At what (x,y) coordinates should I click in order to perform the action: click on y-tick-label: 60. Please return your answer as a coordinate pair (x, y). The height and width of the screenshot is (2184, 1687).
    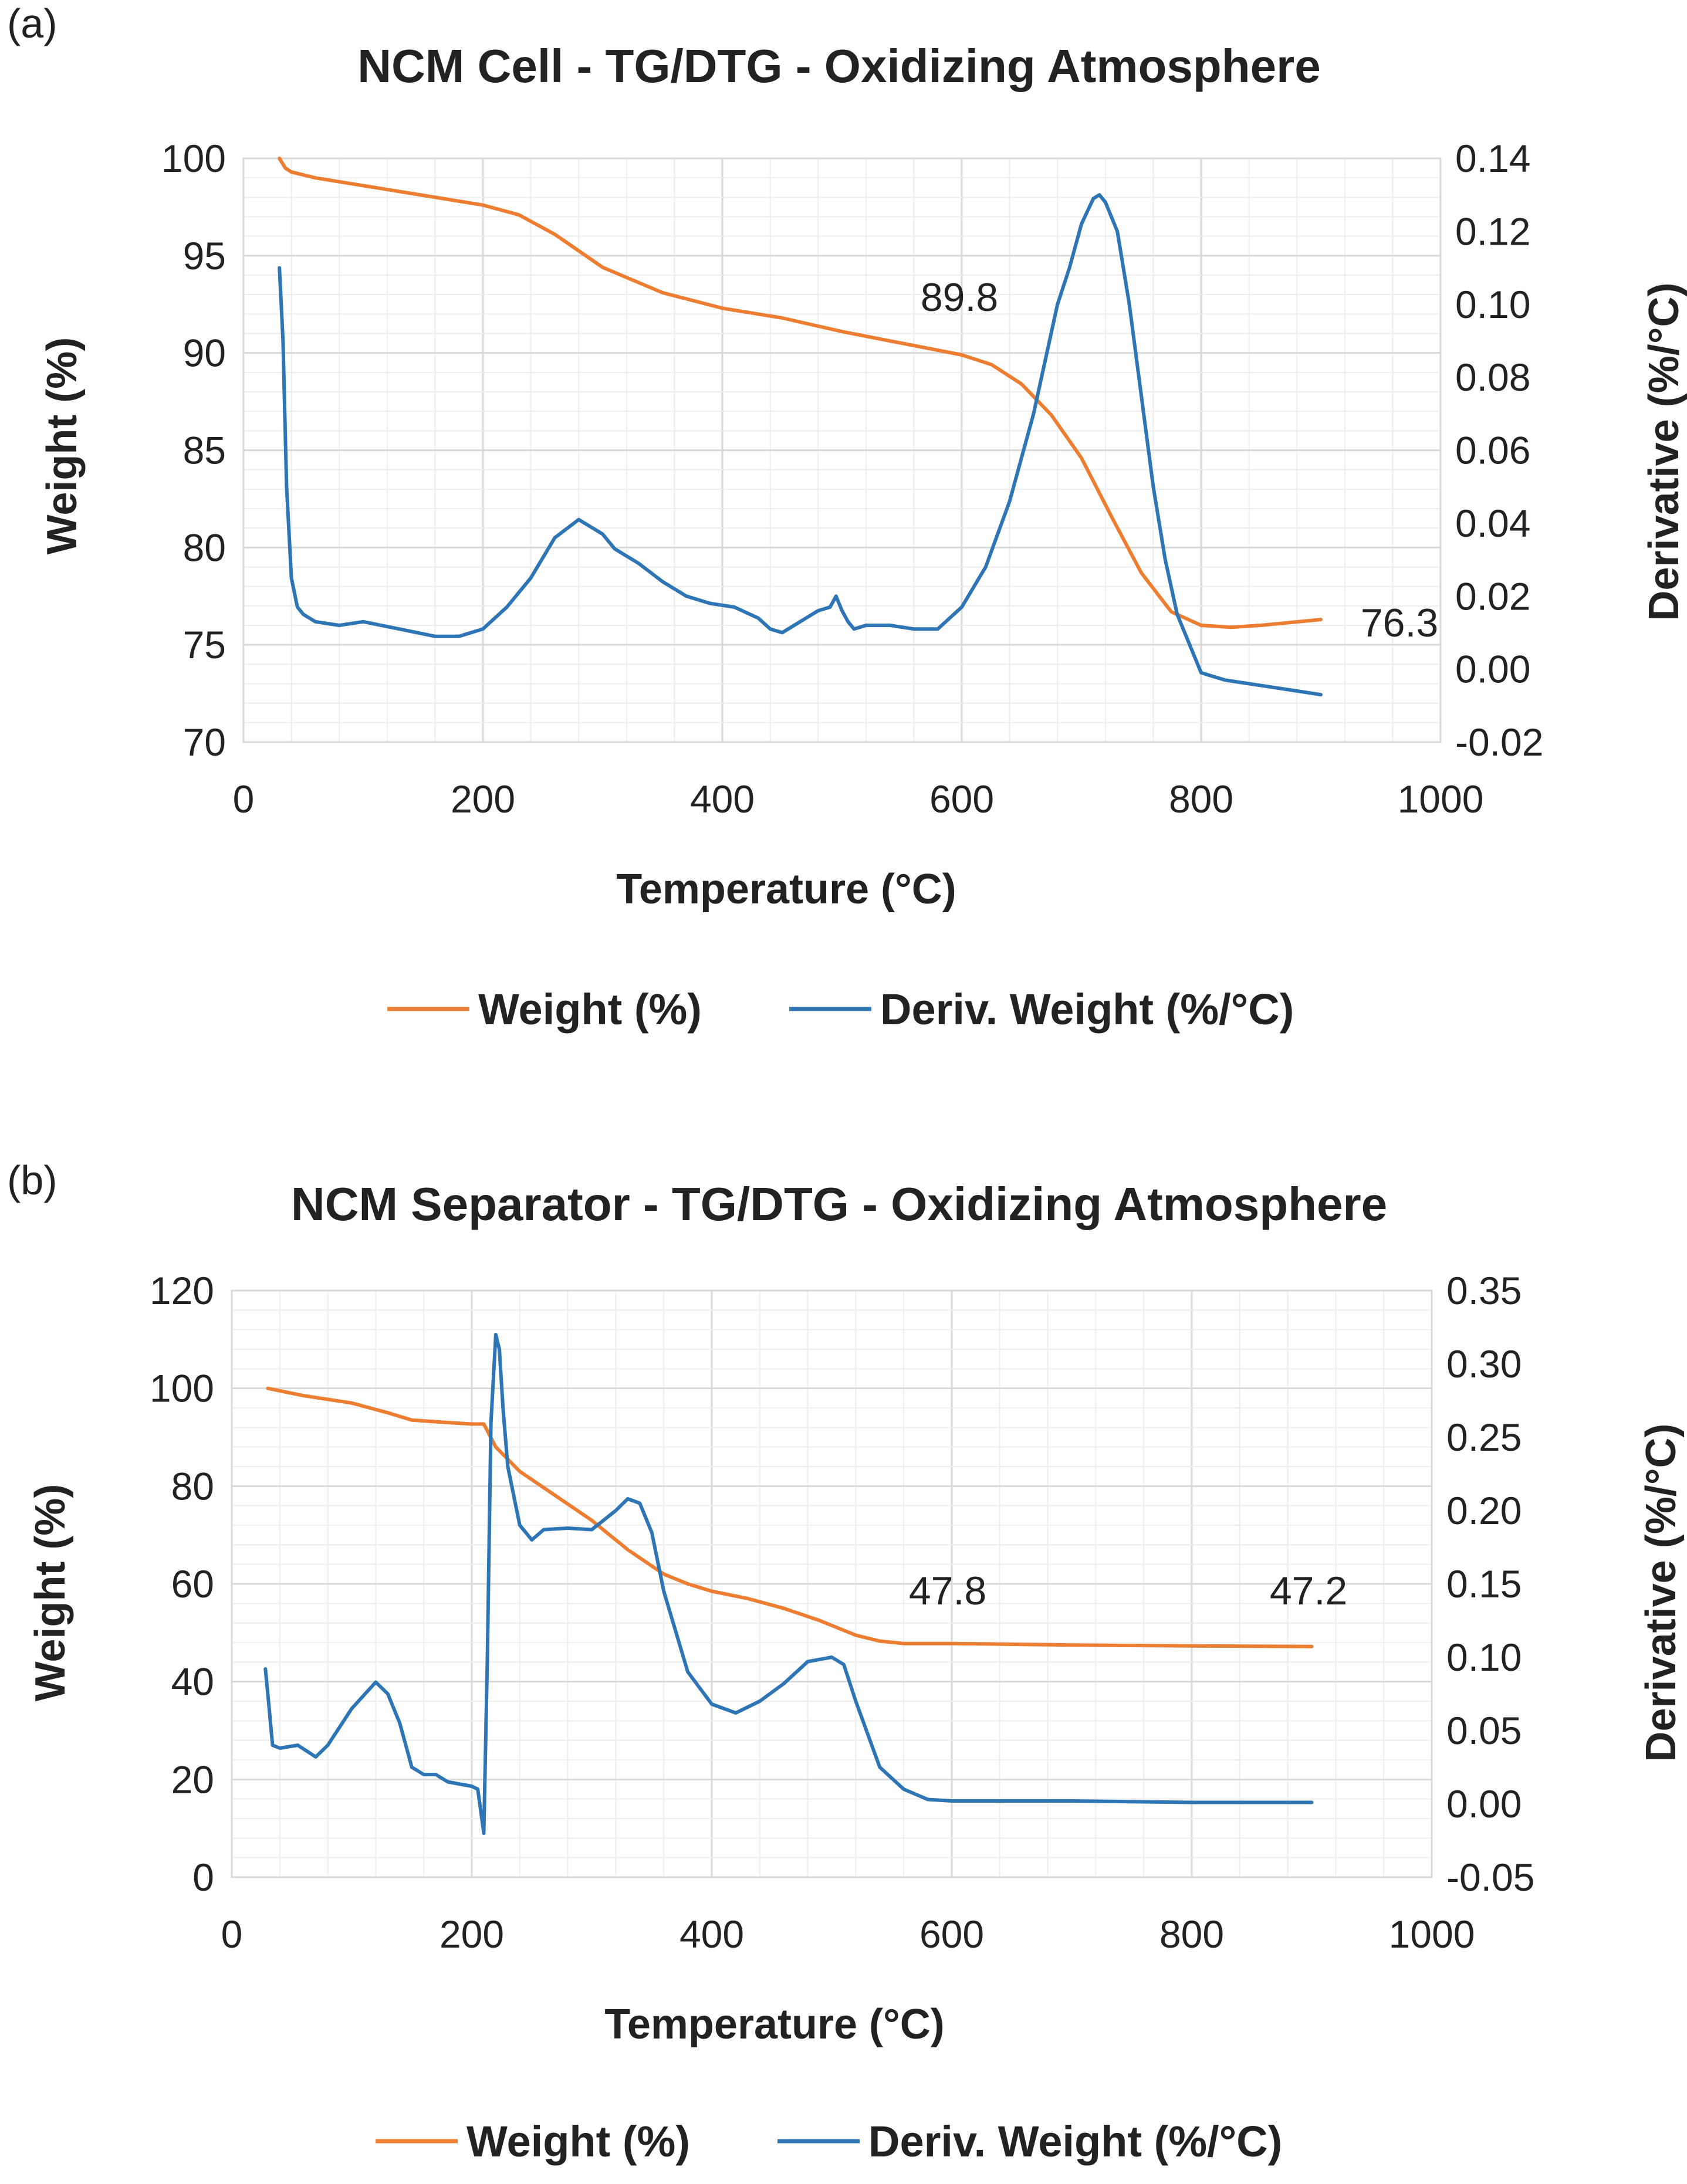
    Looking at the image, I should click on (192, 1584).